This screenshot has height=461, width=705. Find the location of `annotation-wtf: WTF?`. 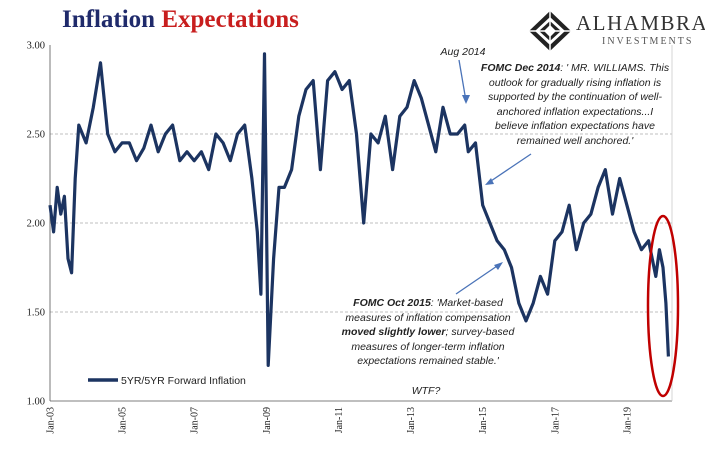

annotation-wtf: WTF? is located at coordinates (426, 391).